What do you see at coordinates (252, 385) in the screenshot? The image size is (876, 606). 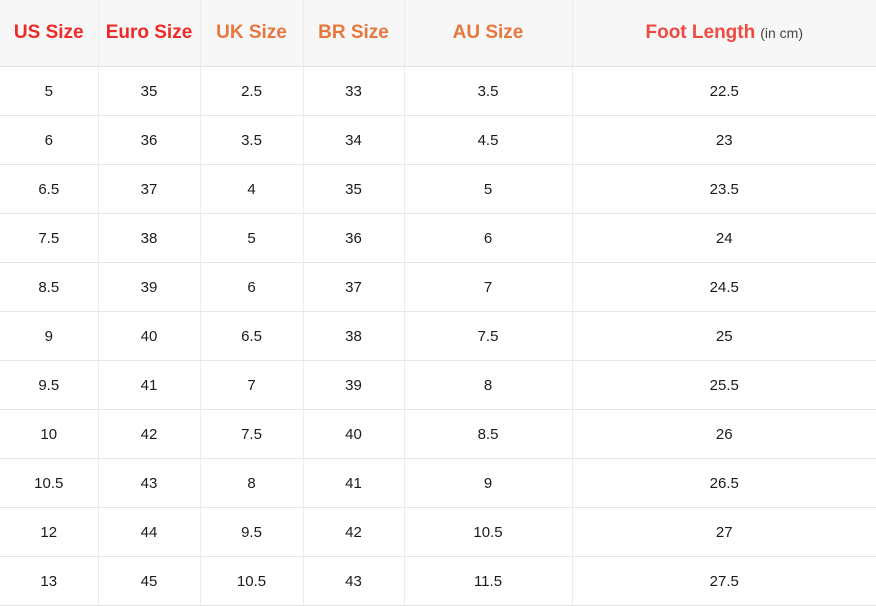 I see `cell-uk: 7` at bounding box center [252, 385].